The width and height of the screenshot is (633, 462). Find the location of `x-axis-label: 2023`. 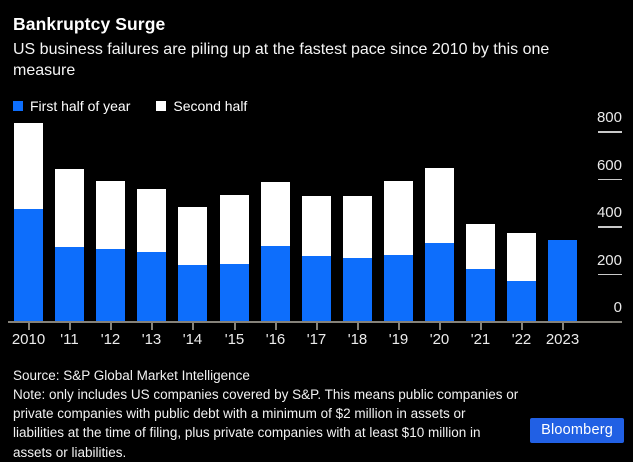

x-axis-label: 2023 is located at coordinates (562, 339).